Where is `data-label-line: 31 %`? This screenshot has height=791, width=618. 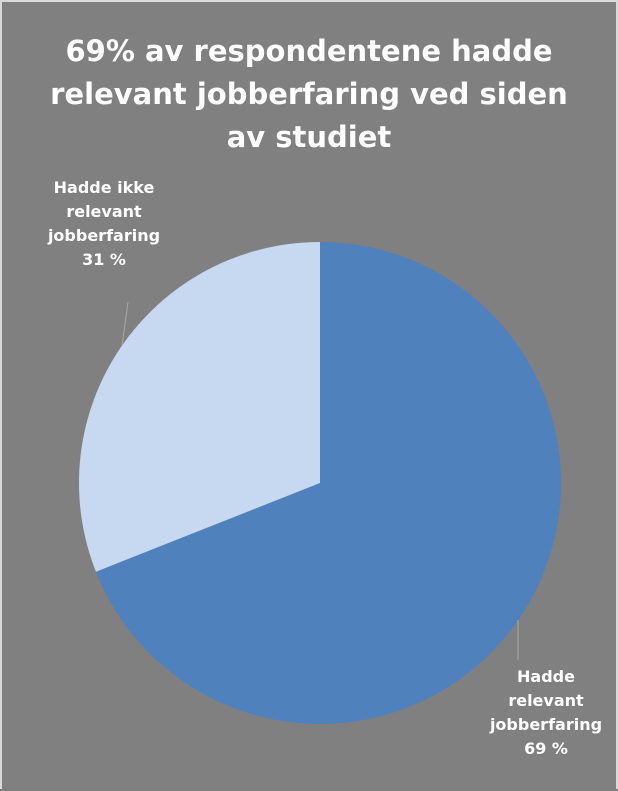
data-label-line: 31 % is located at coordinates (104, 259).